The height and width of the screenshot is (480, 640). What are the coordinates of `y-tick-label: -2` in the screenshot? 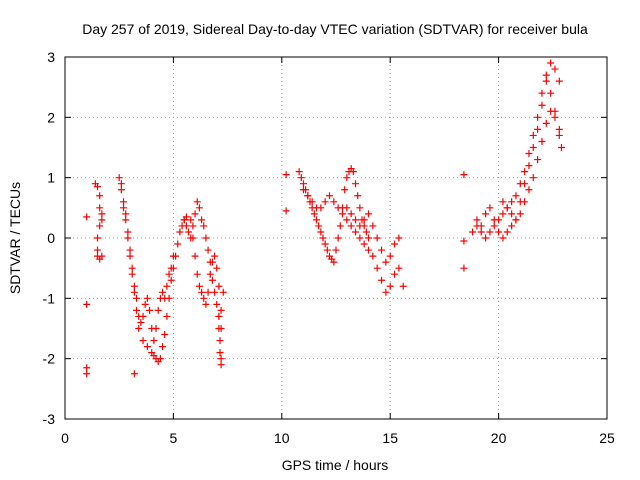 It's located at (49, 359).